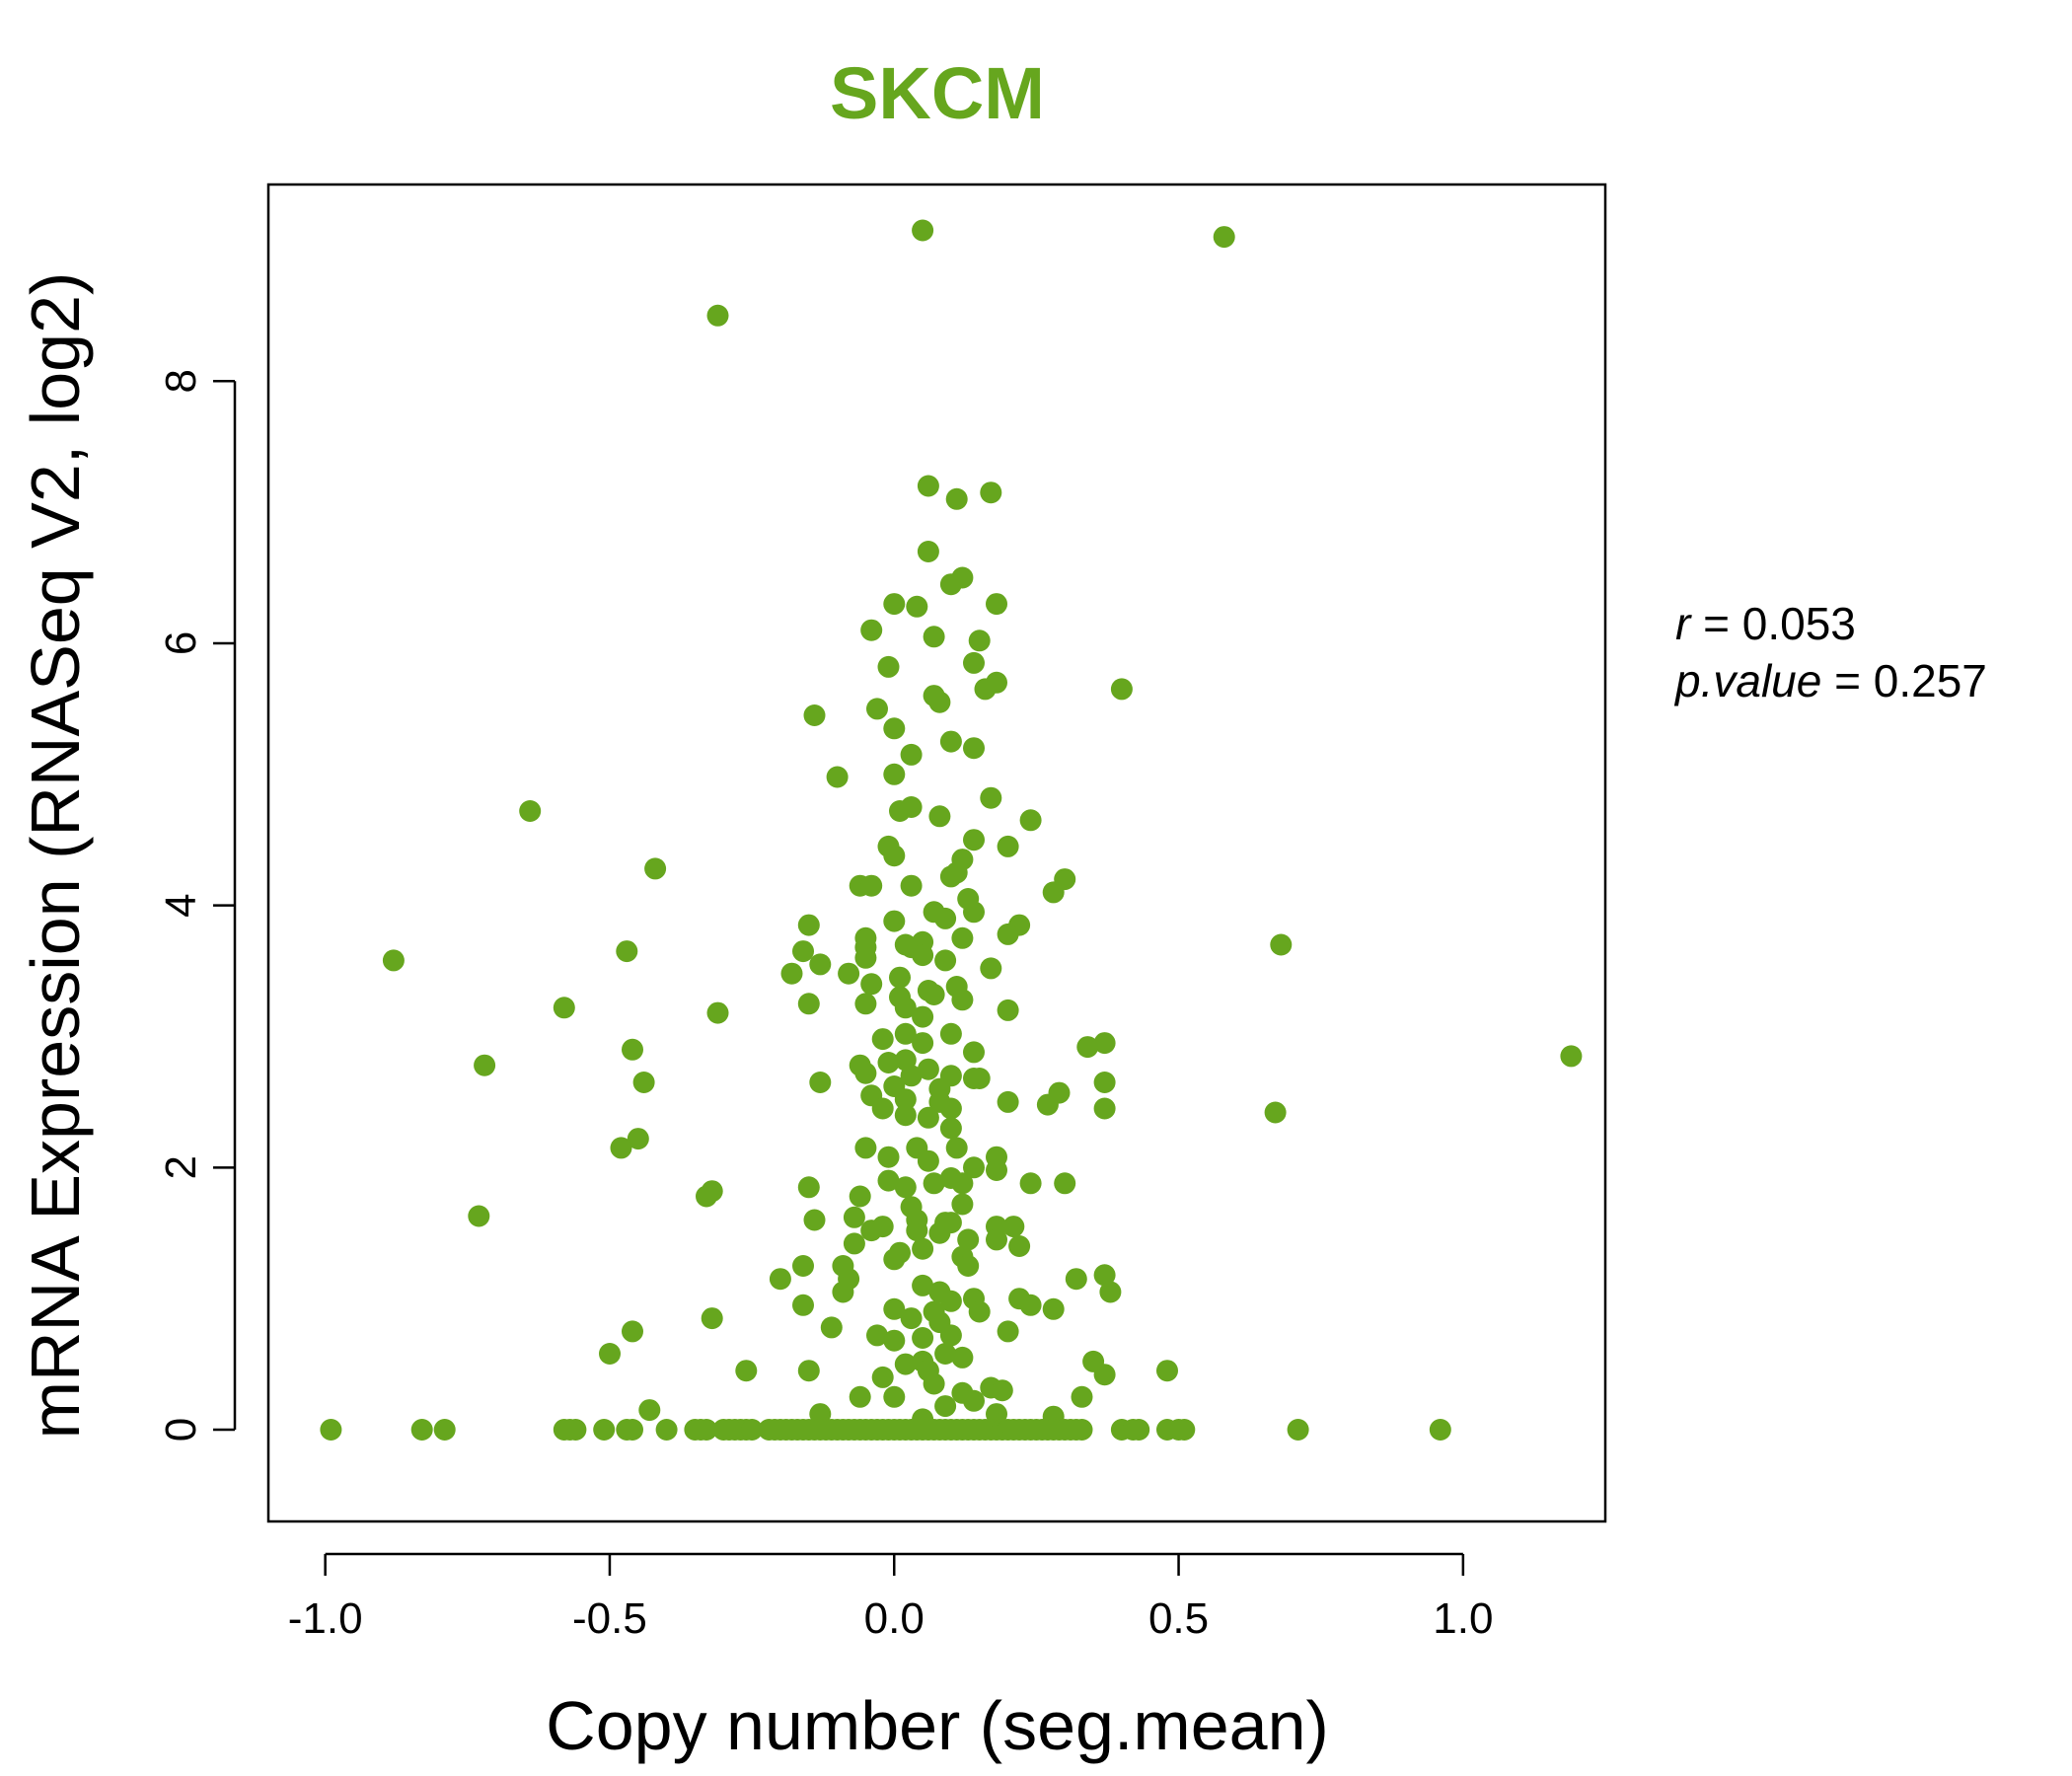 The image size is (2072, 1776). Describe the element at coordinates (1179, 1618) in the screenshot. I see `x-tick-label: 0.5` at that location.